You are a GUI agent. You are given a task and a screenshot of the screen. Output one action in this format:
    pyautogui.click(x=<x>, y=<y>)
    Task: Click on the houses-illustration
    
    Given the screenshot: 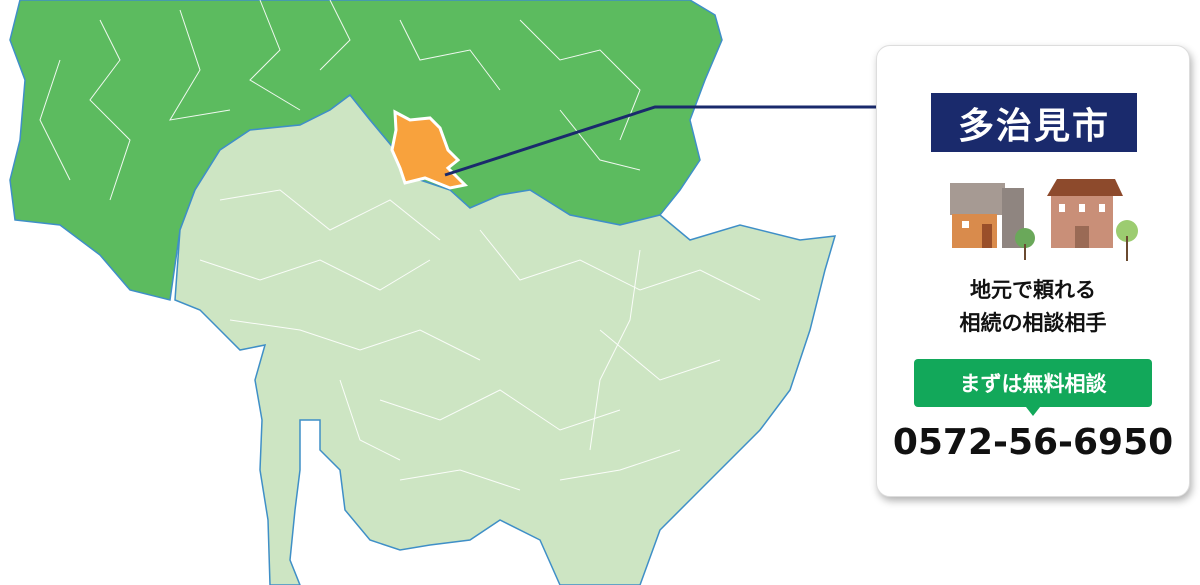 What is the action you would take?
    pyautogui.click(x=1044, y=220)
    